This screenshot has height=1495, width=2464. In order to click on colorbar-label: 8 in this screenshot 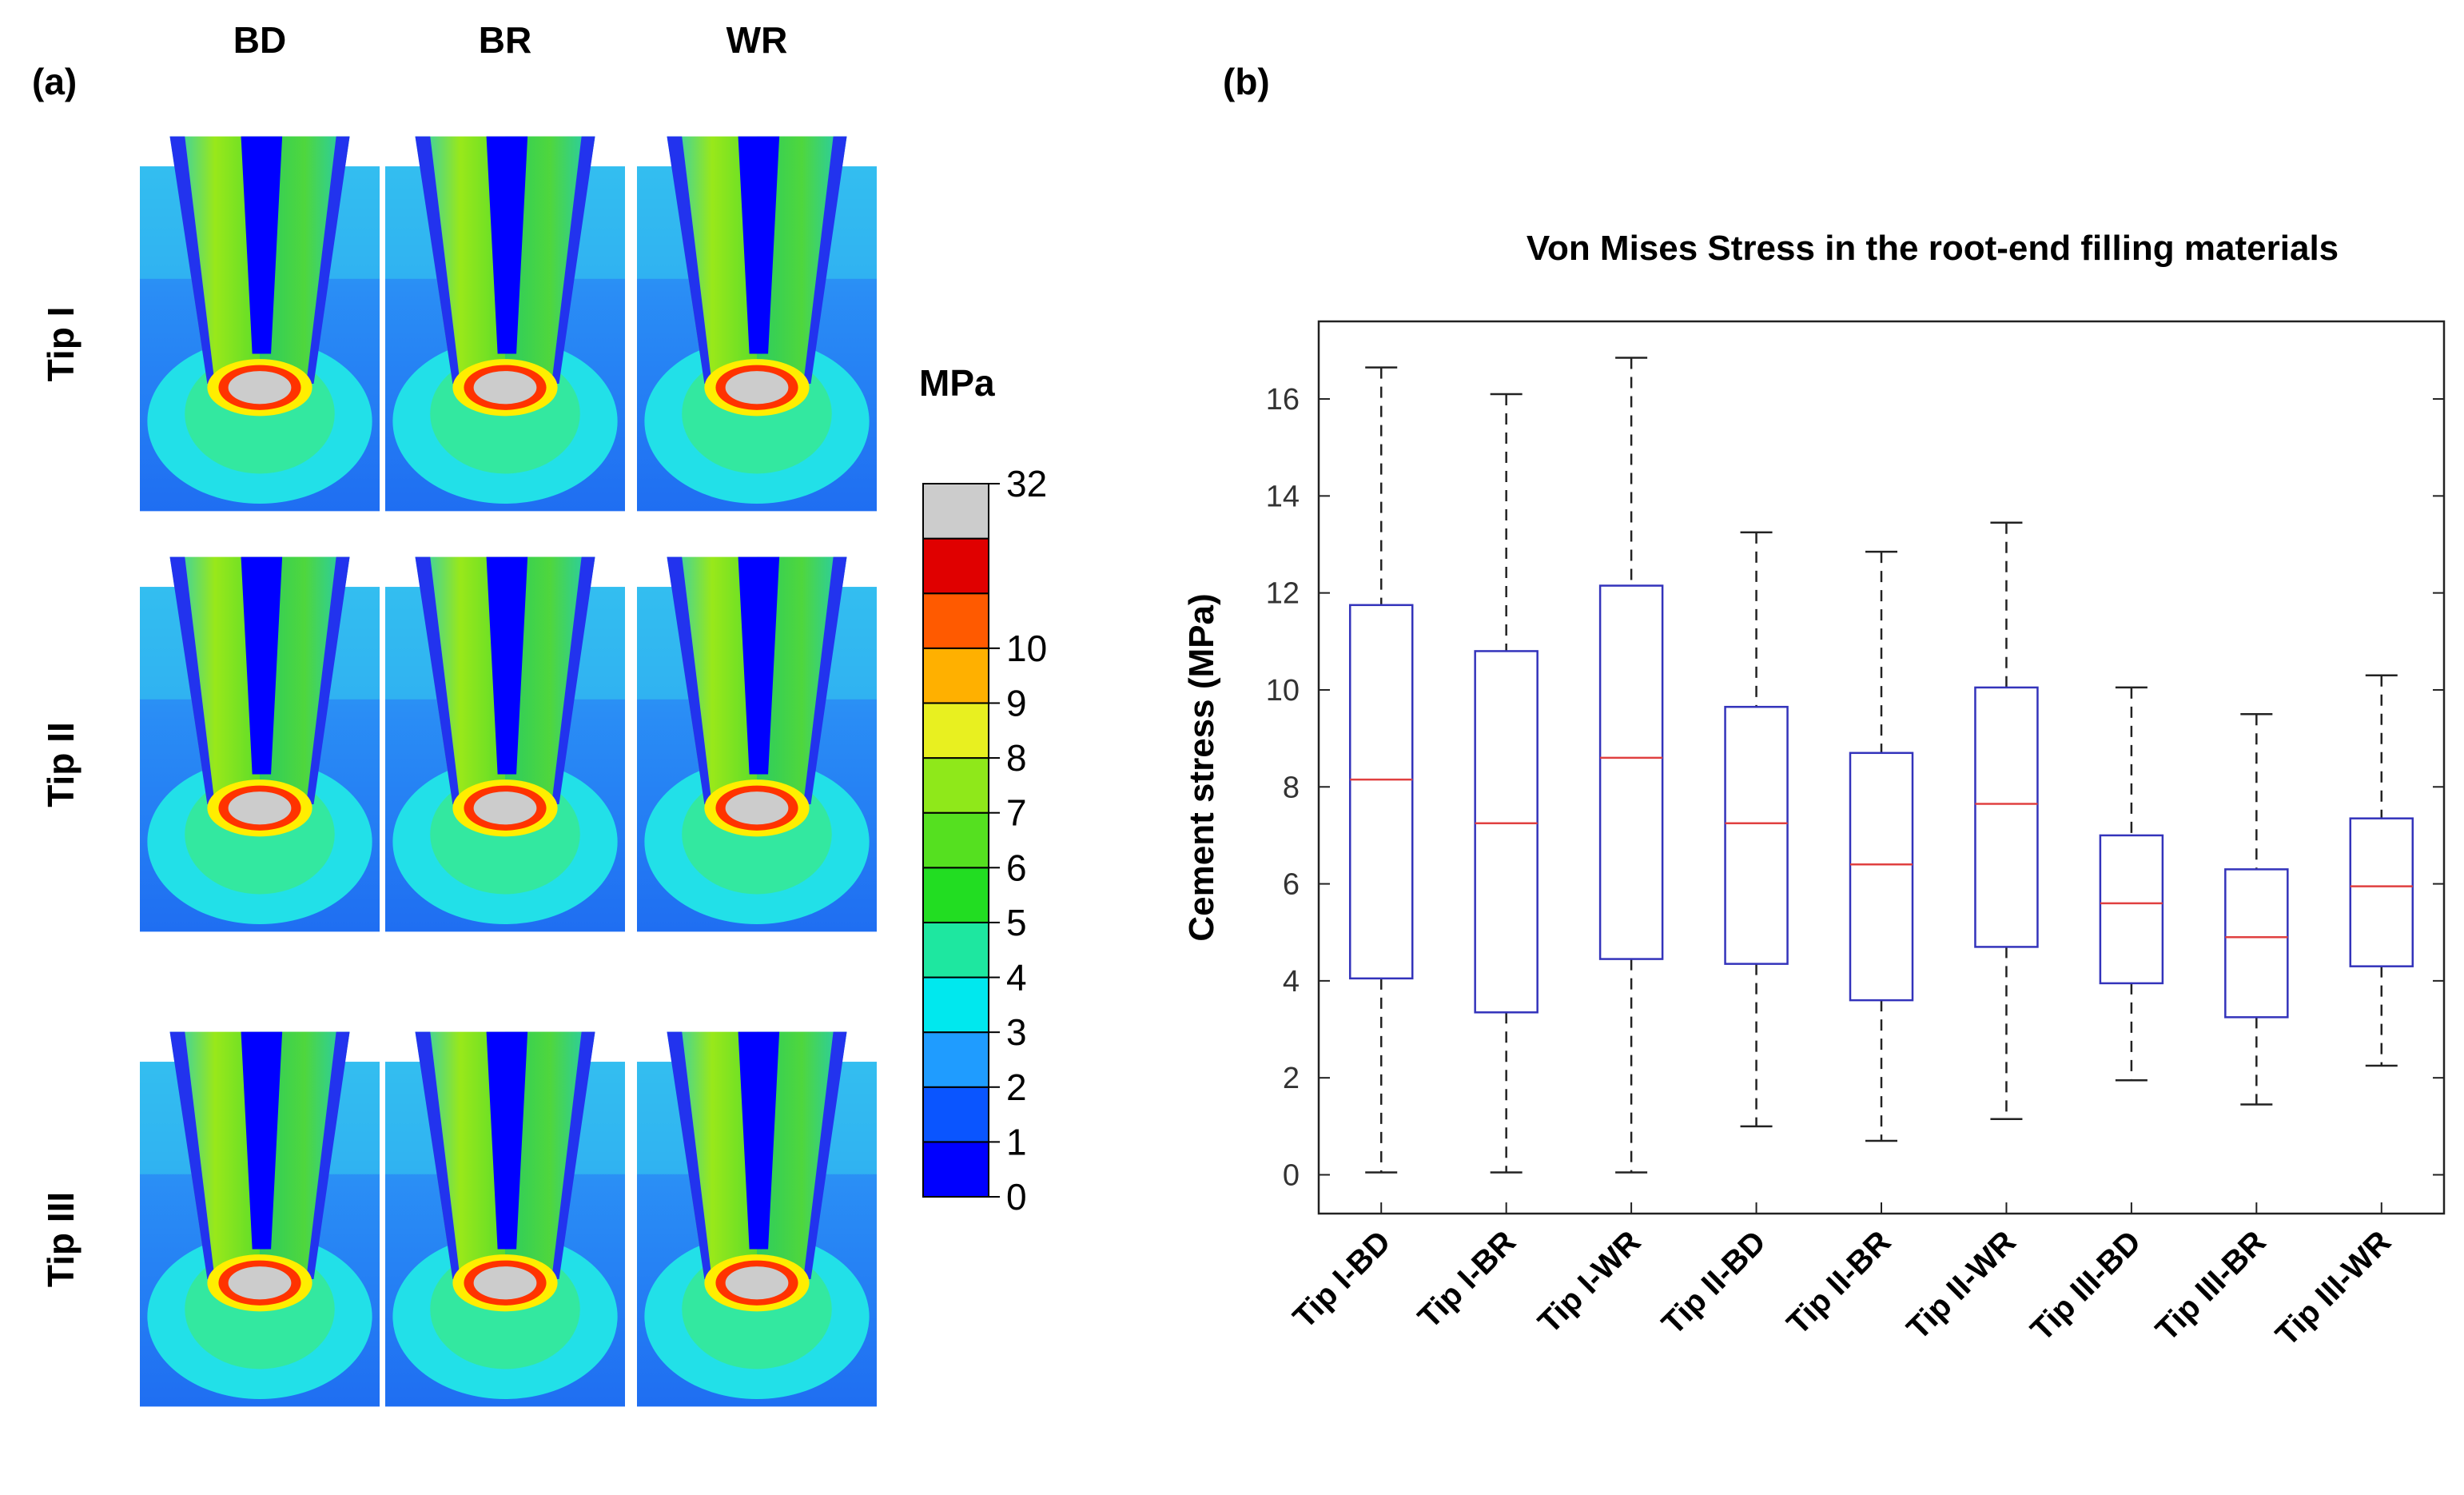, I will do `click(1017, 758)`.